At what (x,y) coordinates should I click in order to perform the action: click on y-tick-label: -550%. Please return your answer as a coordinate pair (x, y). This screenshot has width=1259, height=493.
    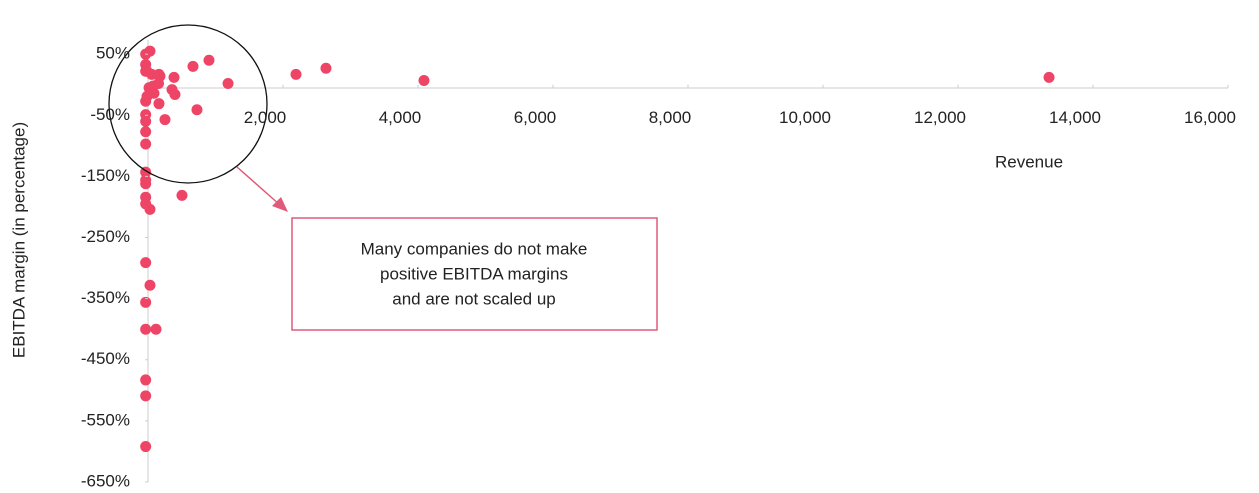
    Looking at the image, I should click on (105, 419).